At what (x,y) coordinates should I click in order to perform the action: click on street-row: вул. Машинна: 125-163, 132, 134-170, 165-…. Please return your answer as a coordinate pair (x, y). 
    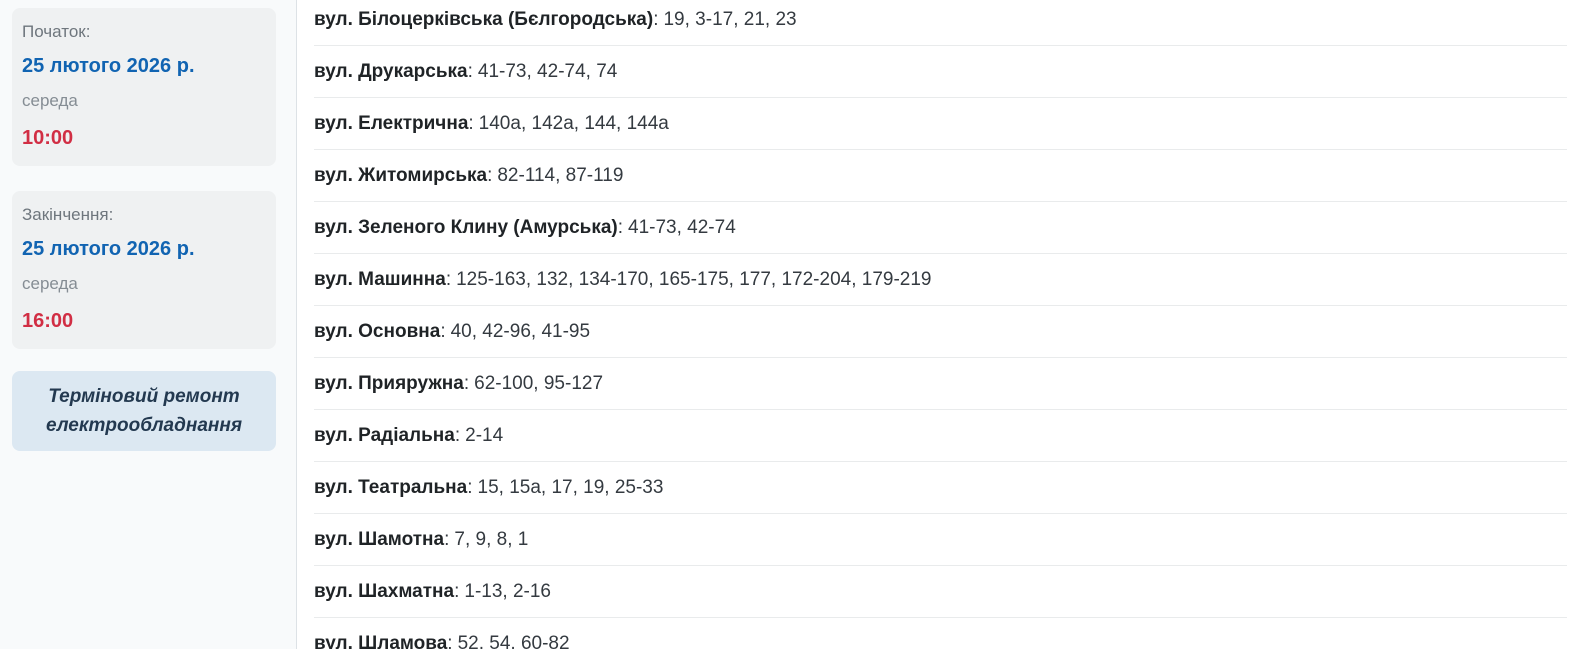
    Looking at the image, I should click on (940, 279).